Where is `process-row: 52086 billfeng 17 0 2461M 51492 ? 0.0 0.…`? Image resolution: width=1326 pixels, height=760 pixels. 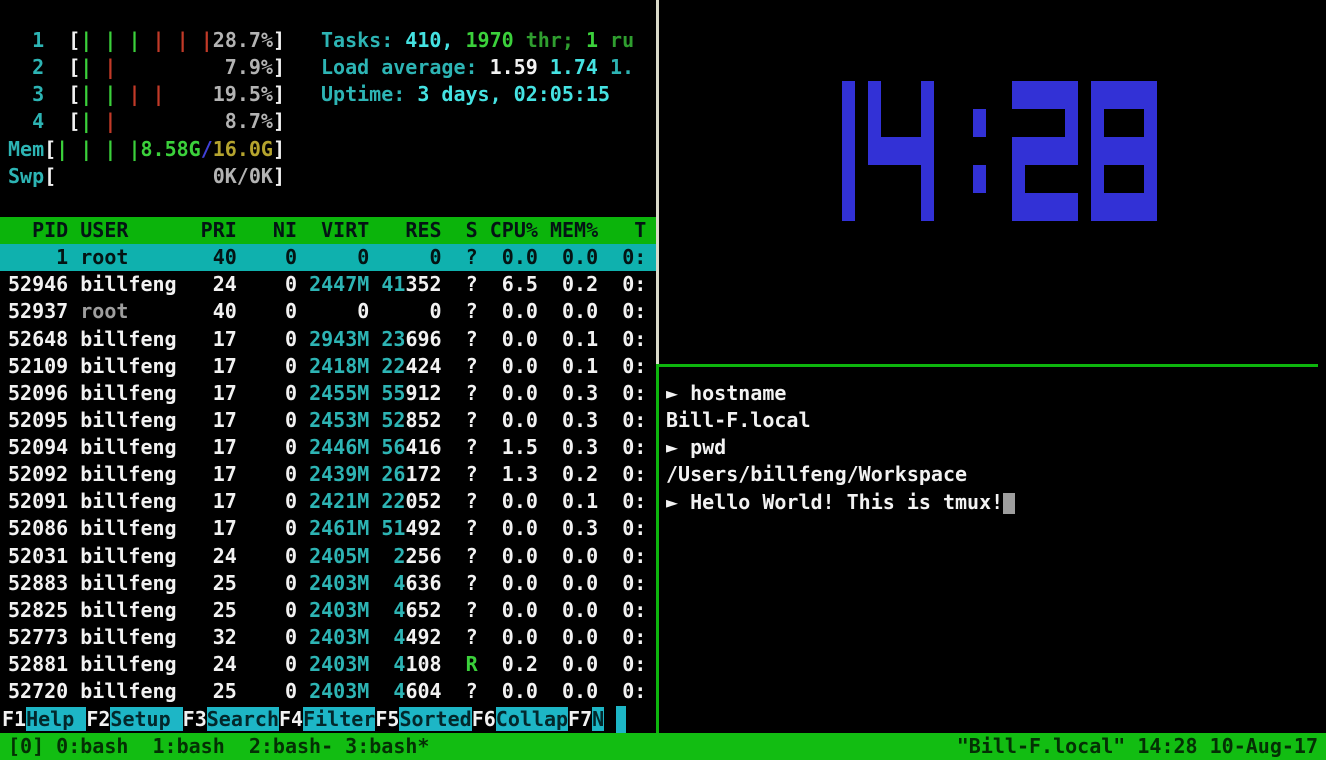 process-row: 52086 billfeng 17 0 2461M 51492 ? 0.0 0.… is located at coordinates (327, 528).